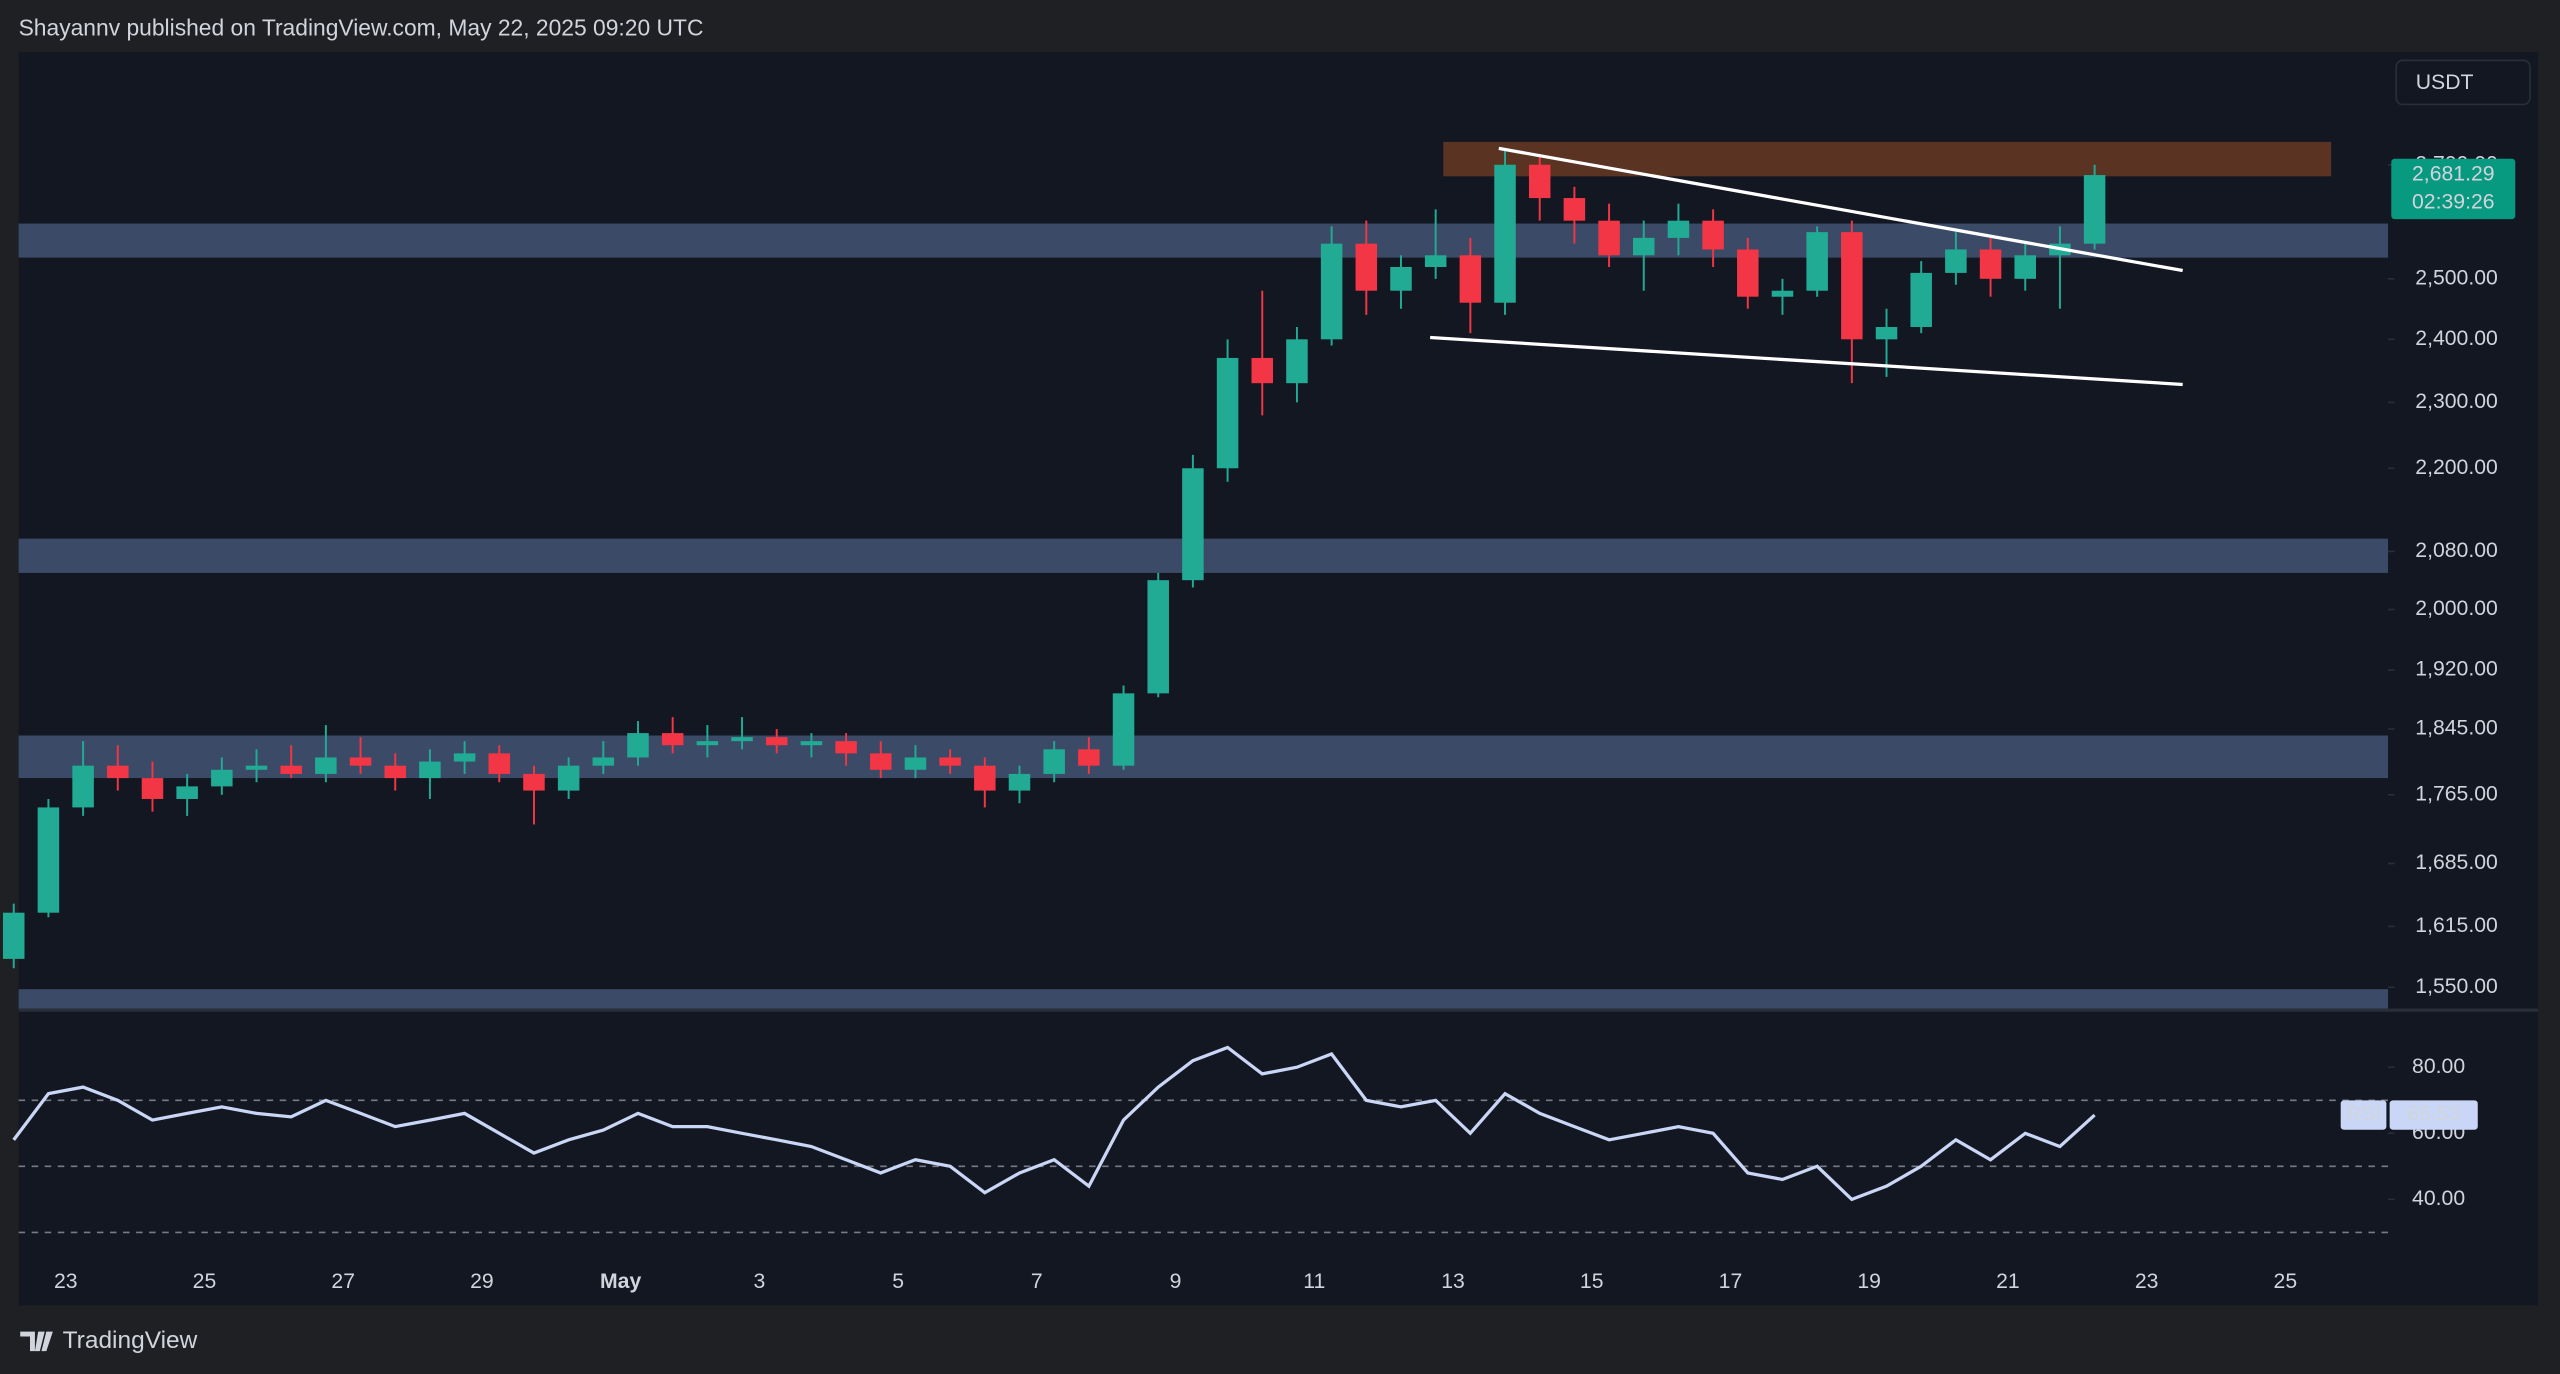  I want to click on rsi-value-box, so click(2433, 1115).